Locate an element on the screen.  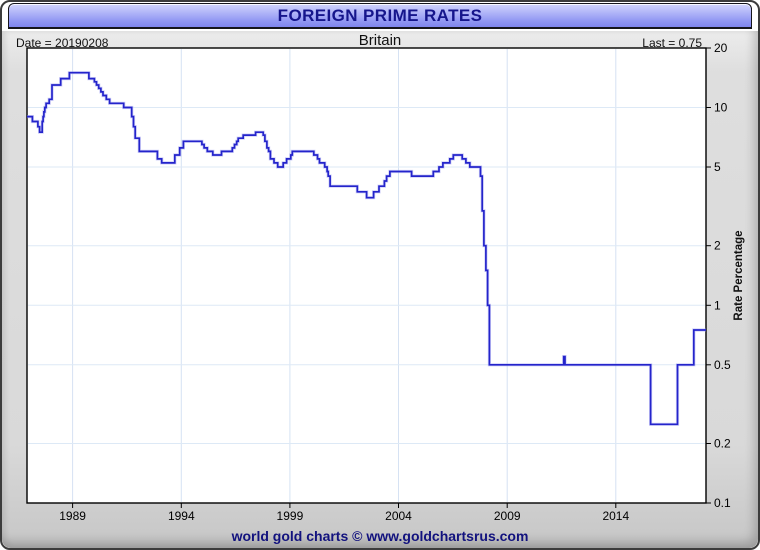
y-tick-label: 2 is located at coordinates (717, 246).